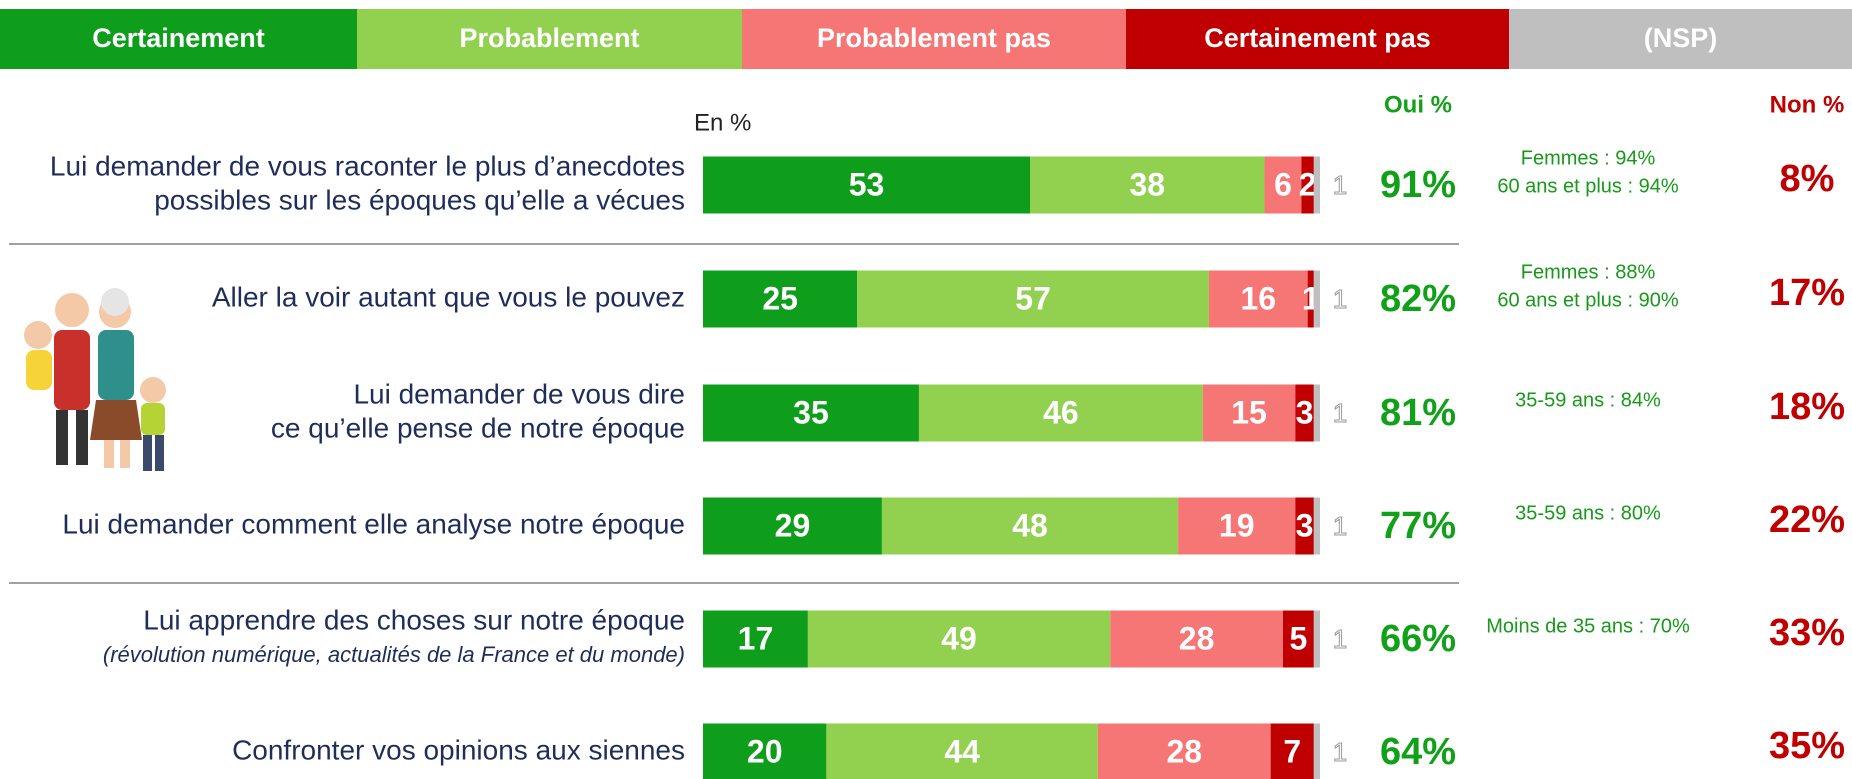 The width and height of the screenshot is (1852, 779). I want to click on bar-value-label: 15, so click(1249, 412).